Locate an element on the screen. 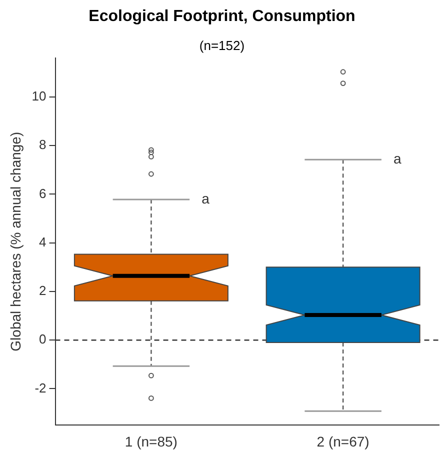  y-tick-label: 6 is located at coordinates (42, 193).